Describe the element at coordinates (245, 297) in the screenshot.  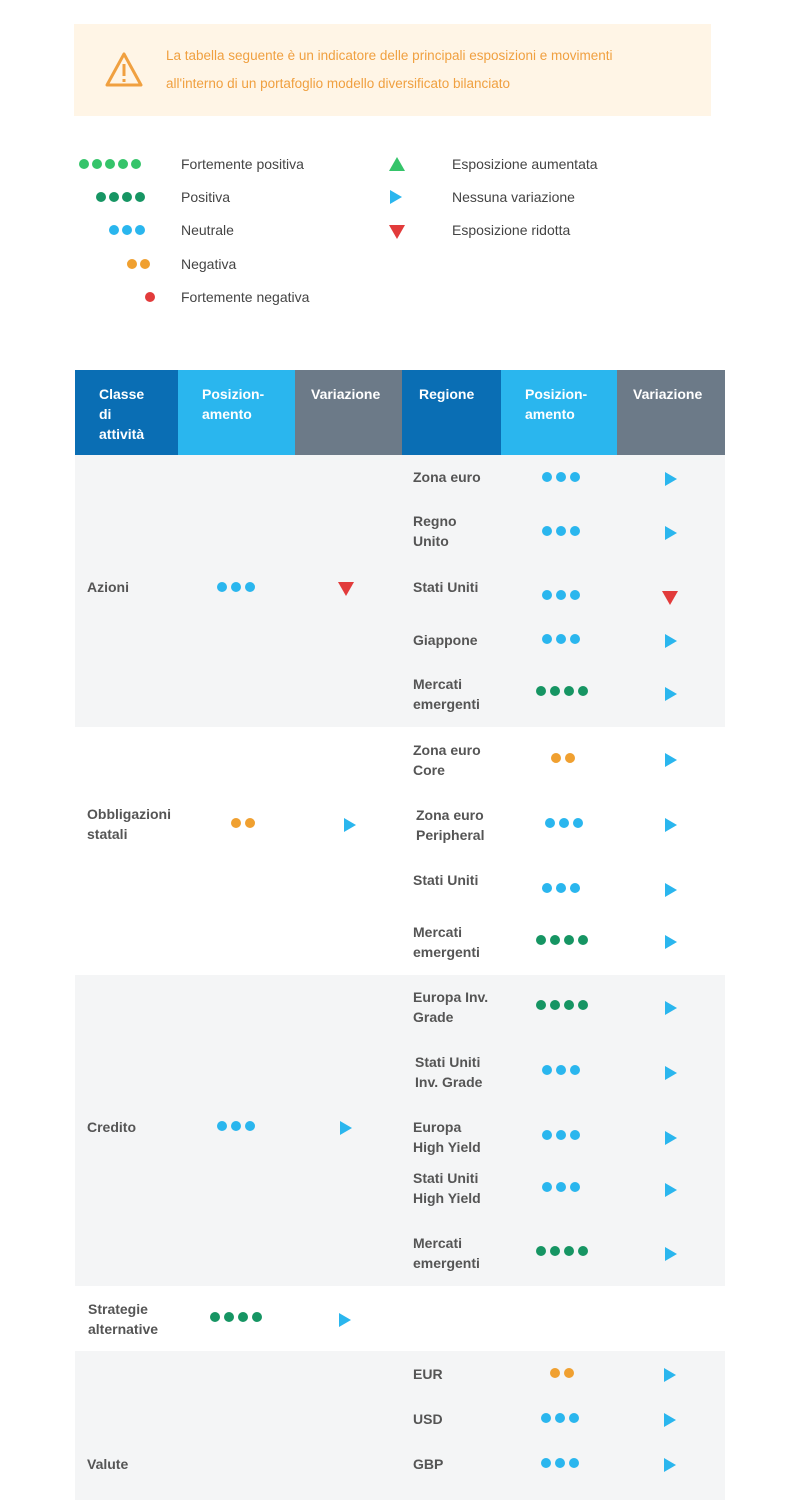
I see `legend-label-strong-negative: Fortemente negativa` at that location.